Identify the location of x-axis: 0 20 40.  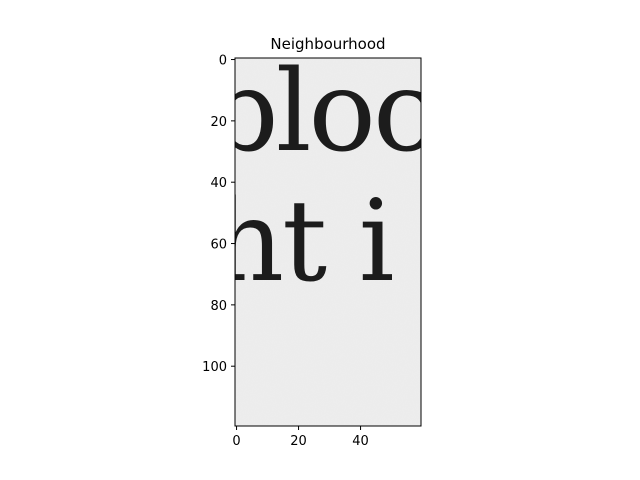
(300, 437).